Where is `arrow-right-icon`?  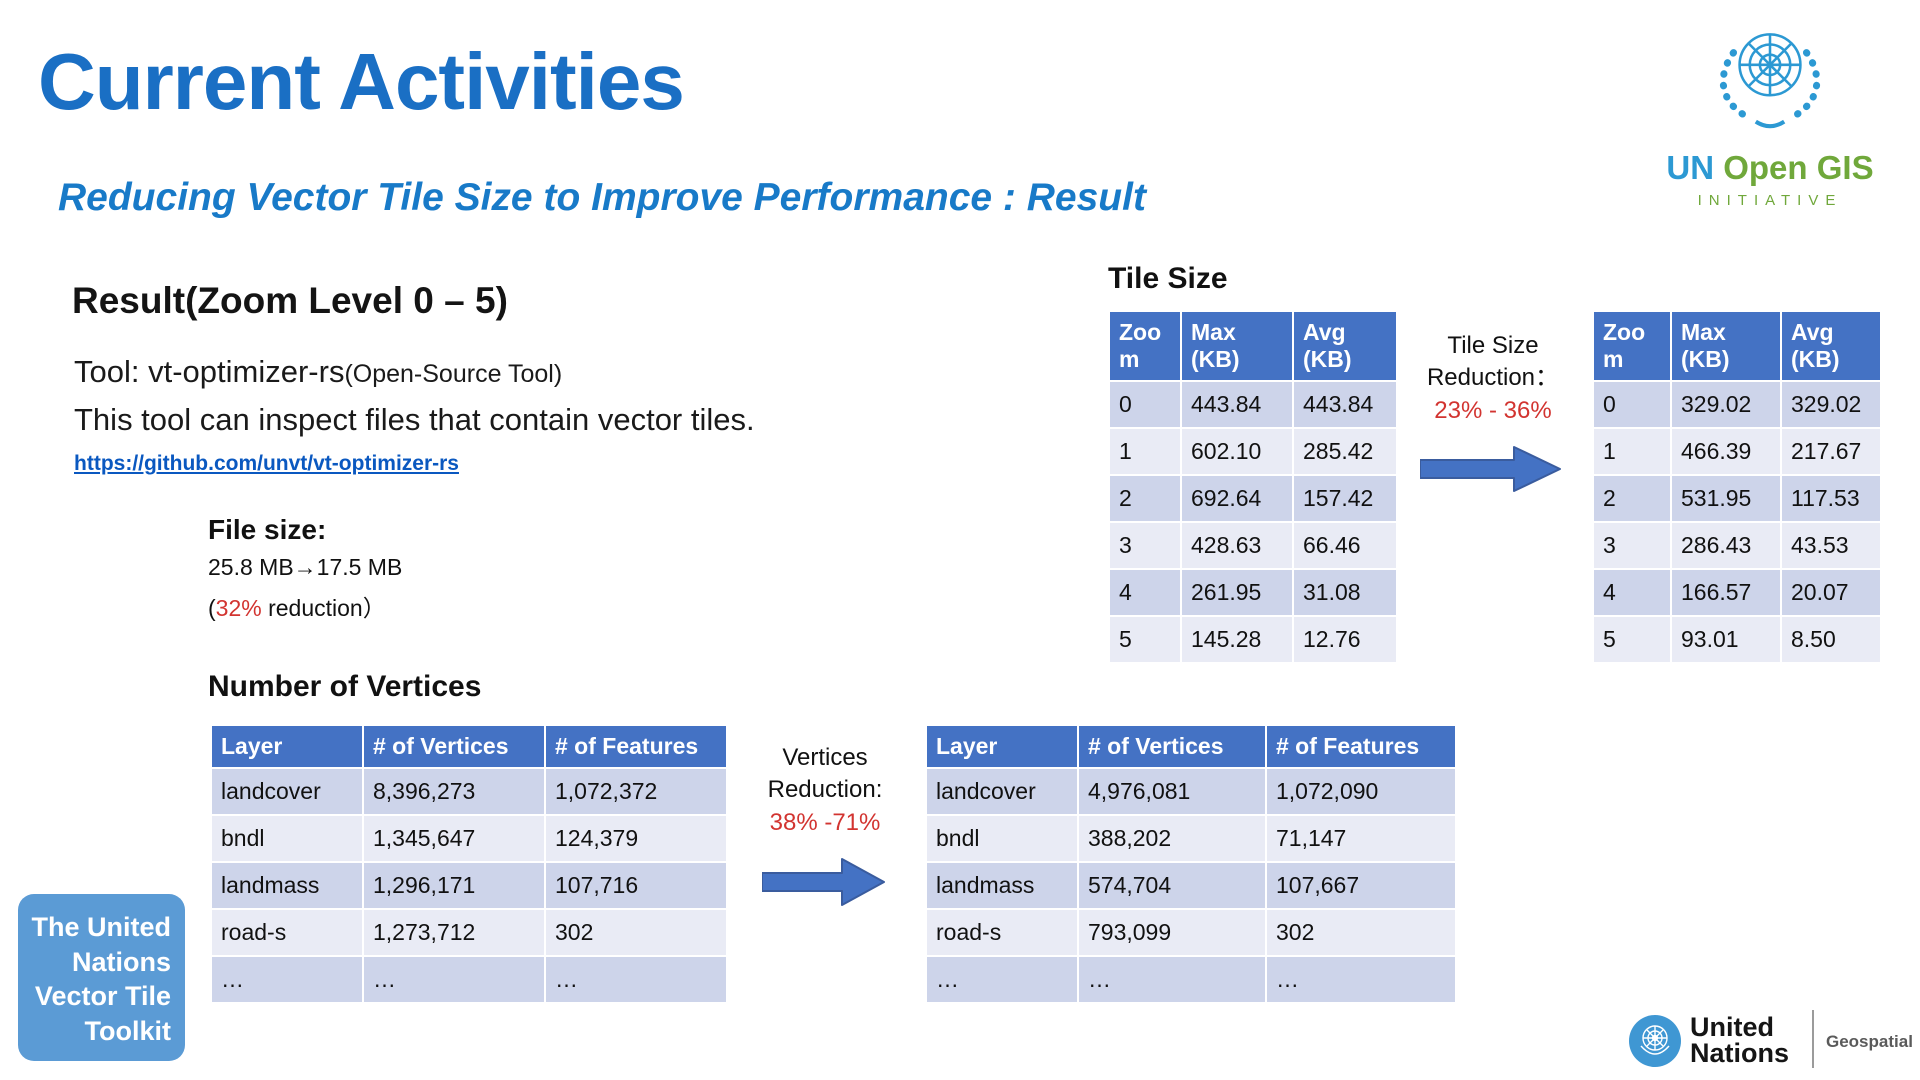
arrow-right-icon is located at coordinates (1490, 469).